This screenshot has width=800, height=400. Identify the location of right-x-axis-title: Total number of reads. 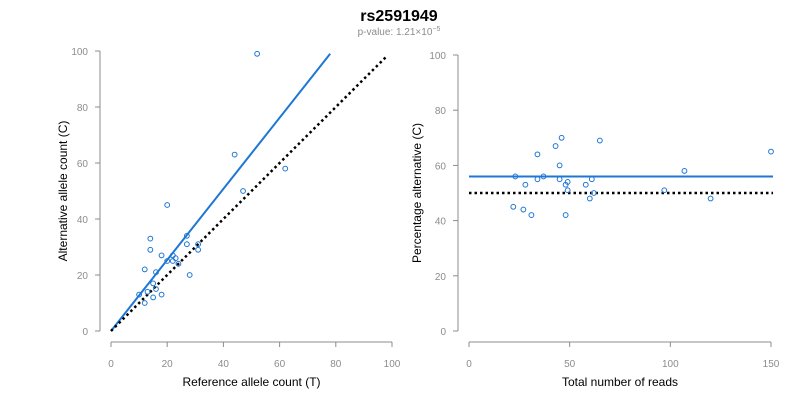
(620, 382).